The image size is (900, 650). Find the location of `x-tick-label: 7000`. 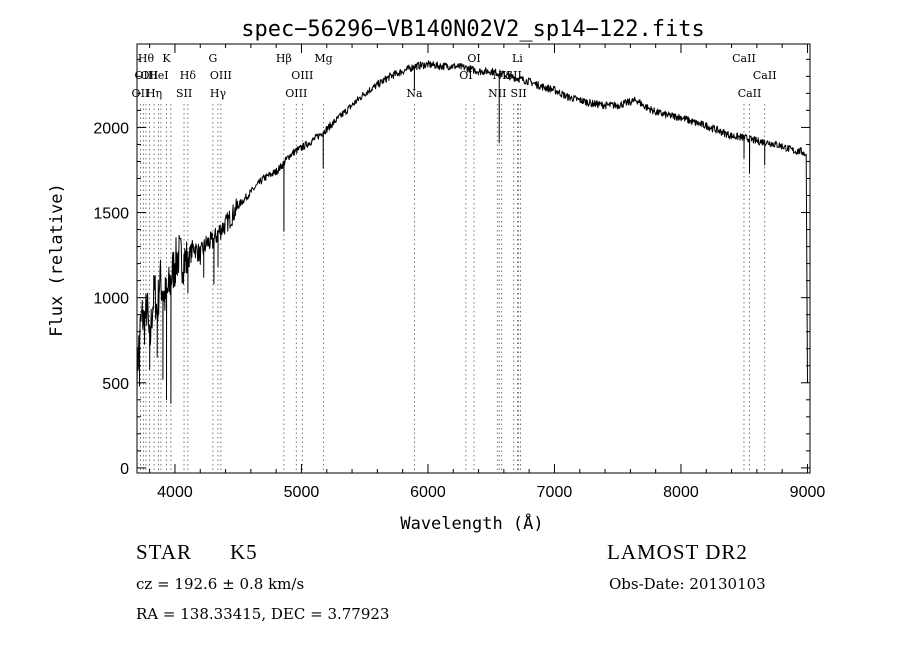

x-tick-label: 7000 is located at coordinates (555, 492).